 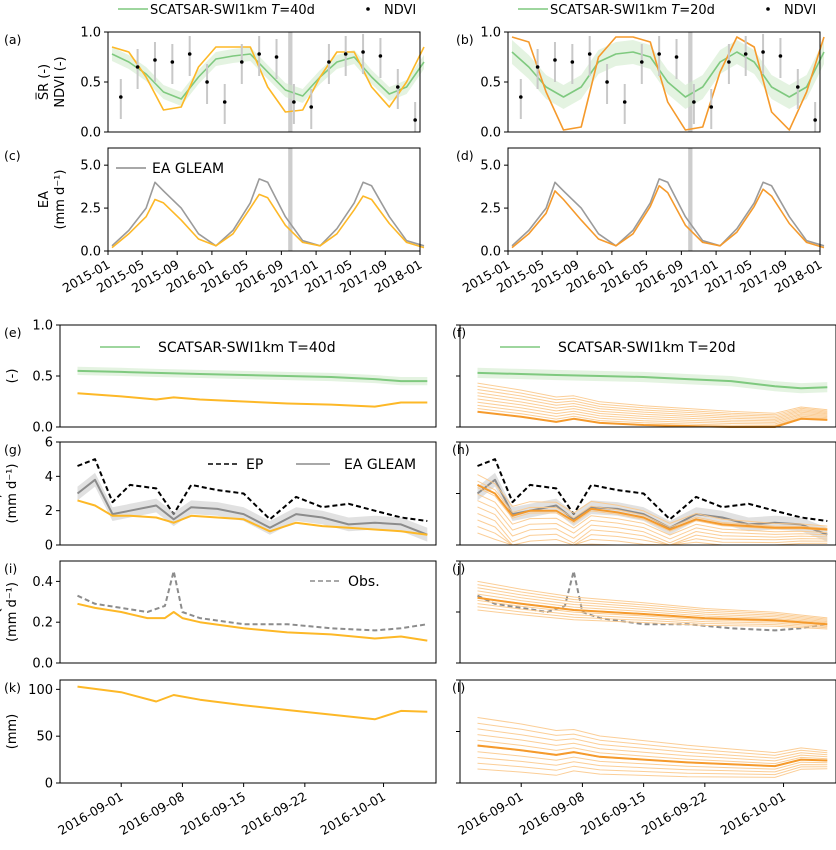 What do you see at coordinates (12, 39) in the screenshot?
I see `panel-label: (a)` at bounding box center [12, 39].